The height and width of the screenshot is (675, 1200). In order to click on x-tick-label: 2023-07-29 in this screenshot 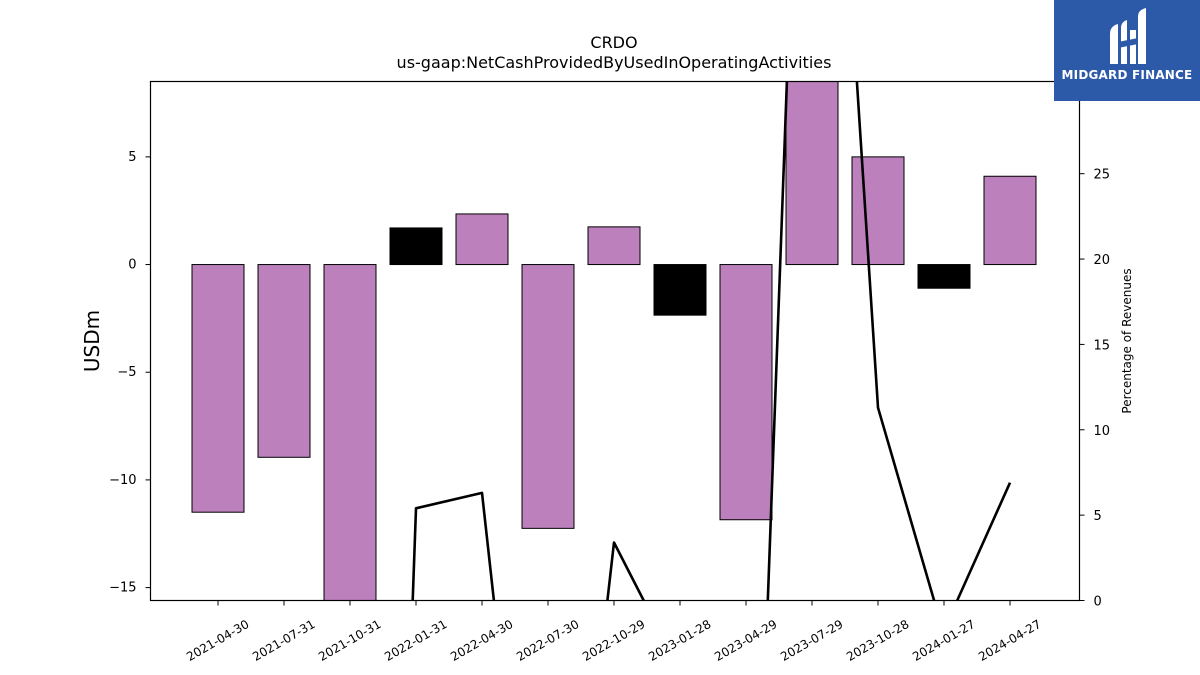, I will do `click(811, 640)`.